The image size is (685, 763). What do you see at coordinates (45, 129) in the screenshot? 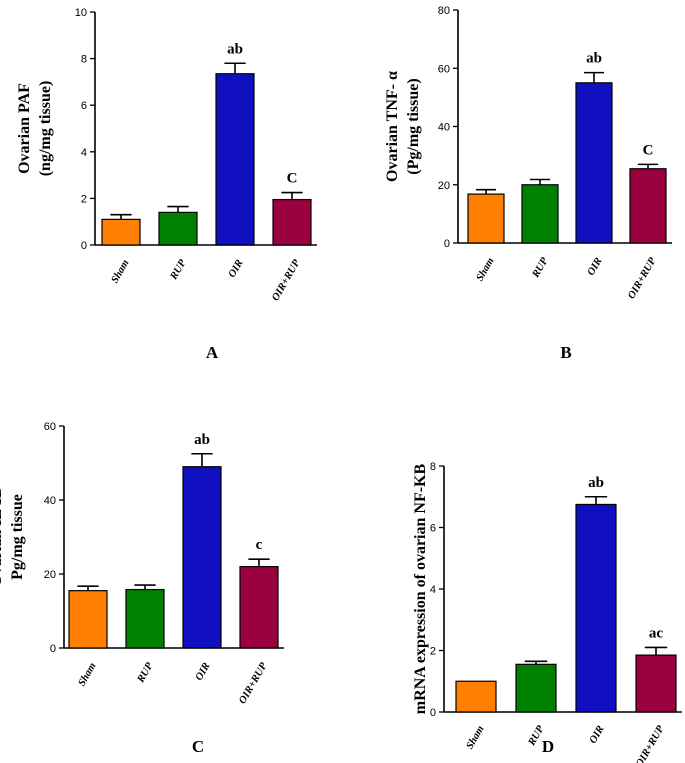
I see `y-axis-label: (ng/mg tissue)` at bounding box center [45, 129].